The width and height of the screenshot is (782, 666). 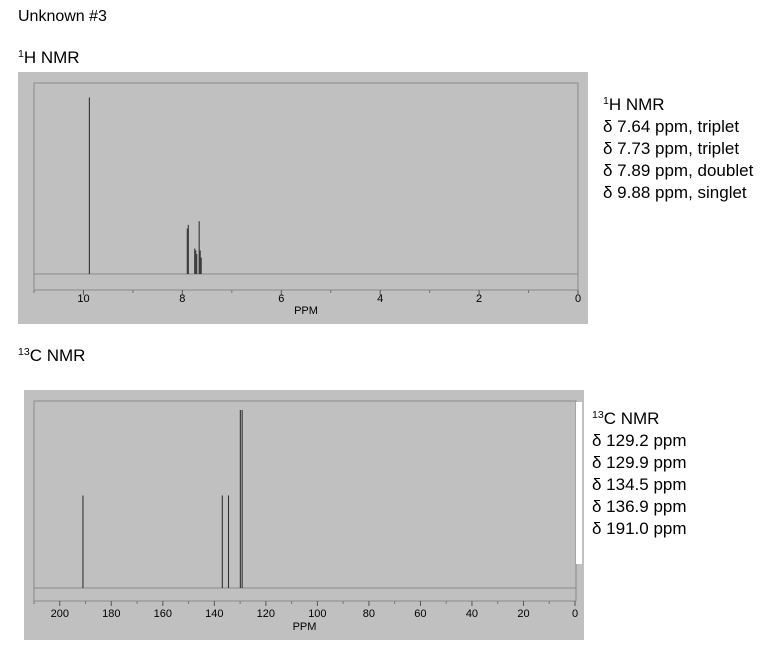 What do you see at coordinates (678, 170) in the screenshot?
I see `h-nmr-peak-entry: δ 7.89 ppm, doublet` at bounding box center [678, 170].